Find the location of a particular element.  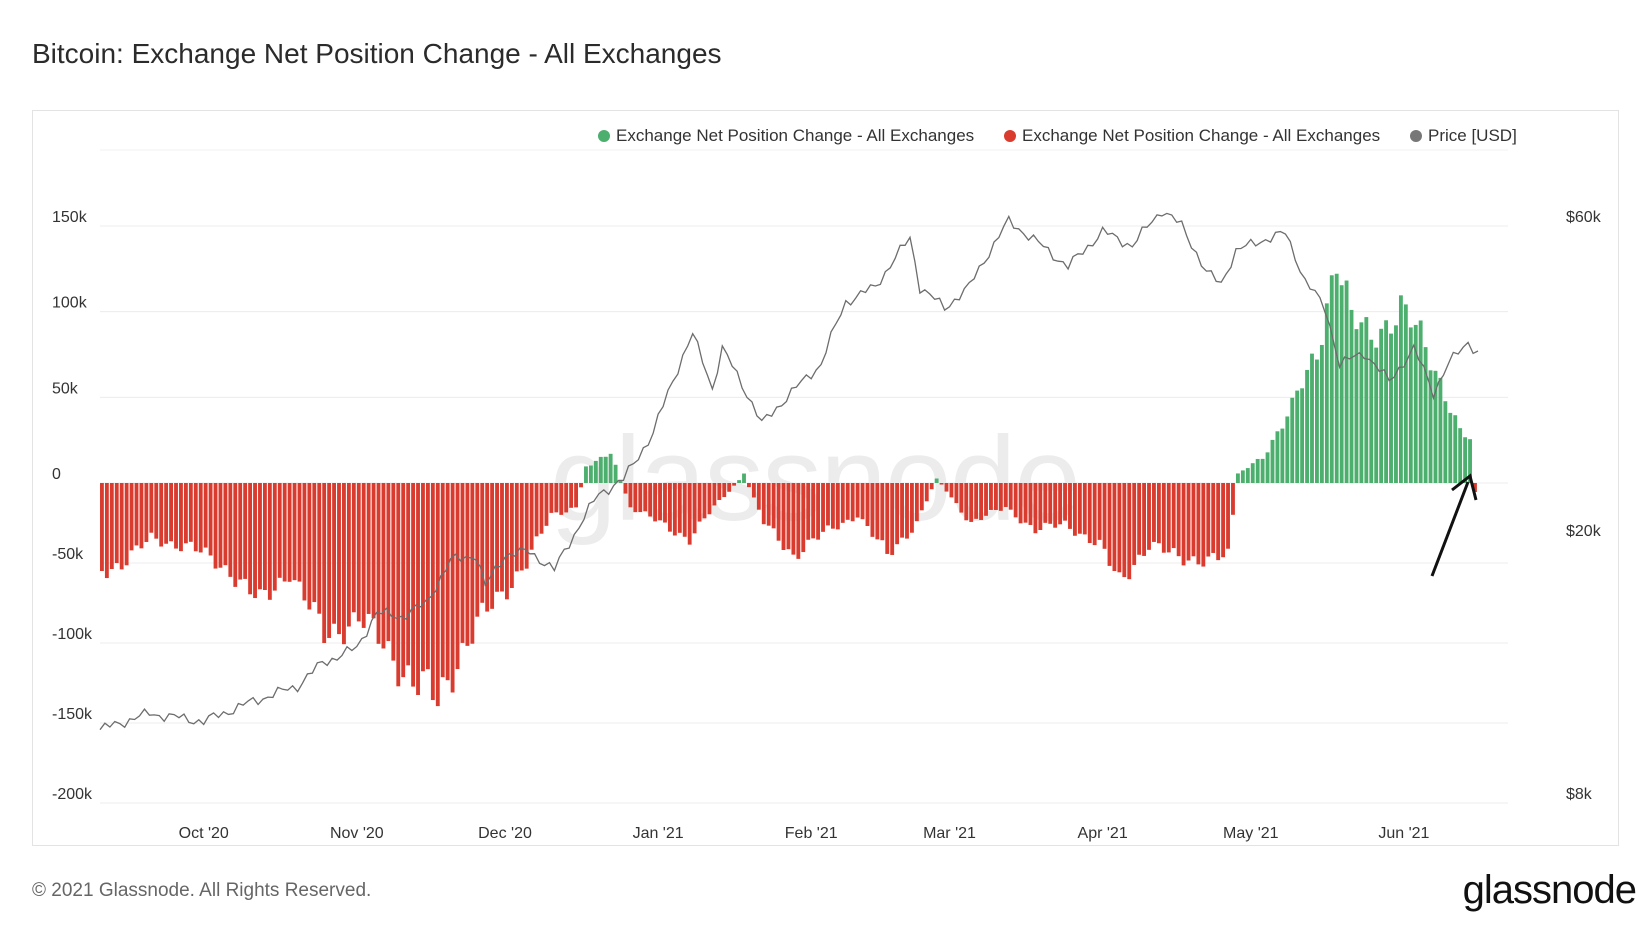

x-tick-label: Jun '21 is located at coordinates (1403, 833).